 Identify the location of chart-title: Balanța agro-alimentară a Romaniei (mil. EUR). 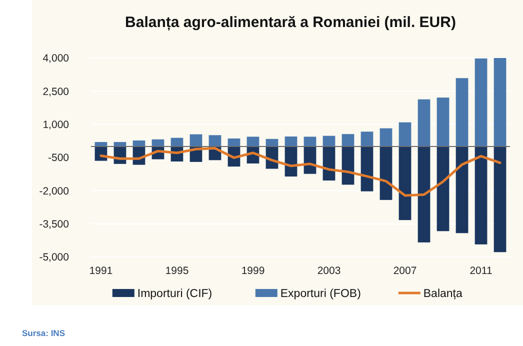
(290, 22).